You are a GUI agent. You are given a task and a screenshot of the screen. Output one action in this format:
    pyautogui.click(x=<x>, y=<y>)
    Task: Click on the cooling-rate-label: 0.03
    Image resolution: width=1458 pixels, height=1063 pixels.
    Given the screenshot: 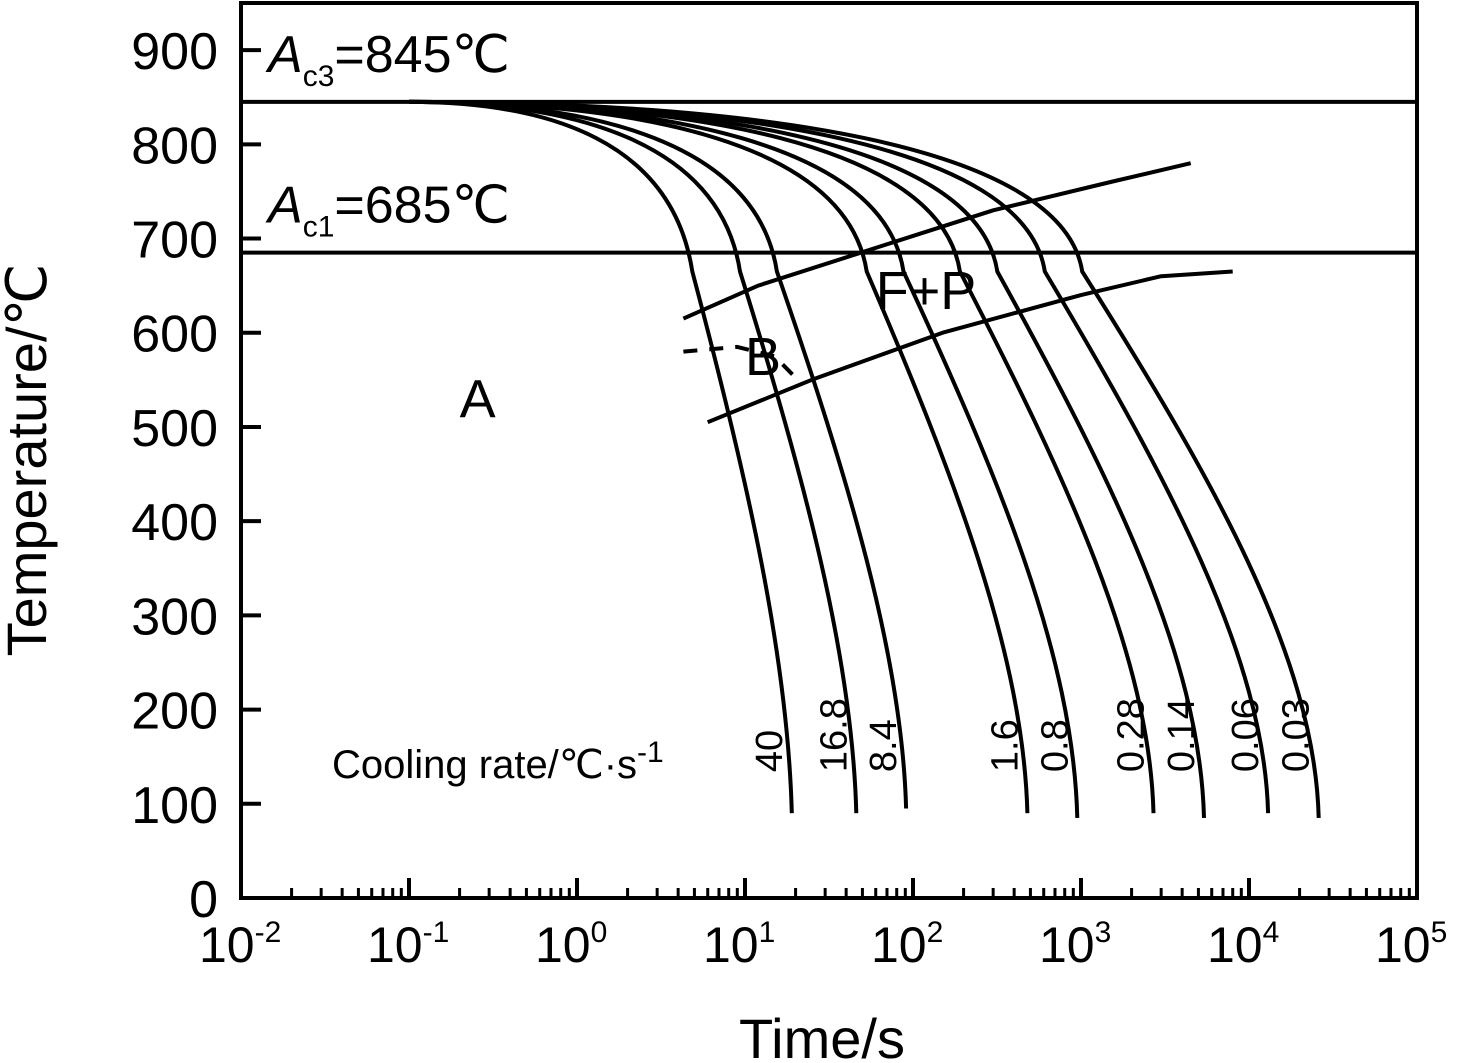 What is the action you would take?
    pyautogui.click(x=1297, y=735)
    